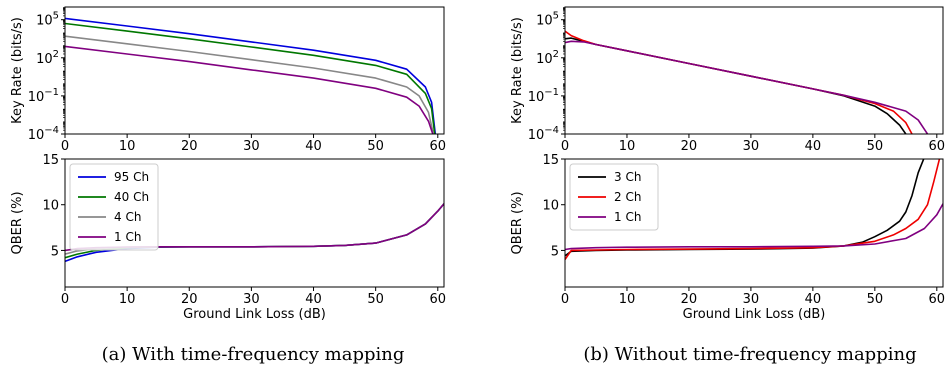 The height and width of the screenshot is (372, 948). I want to click on plot-frame-a-top, so click(254, 70).